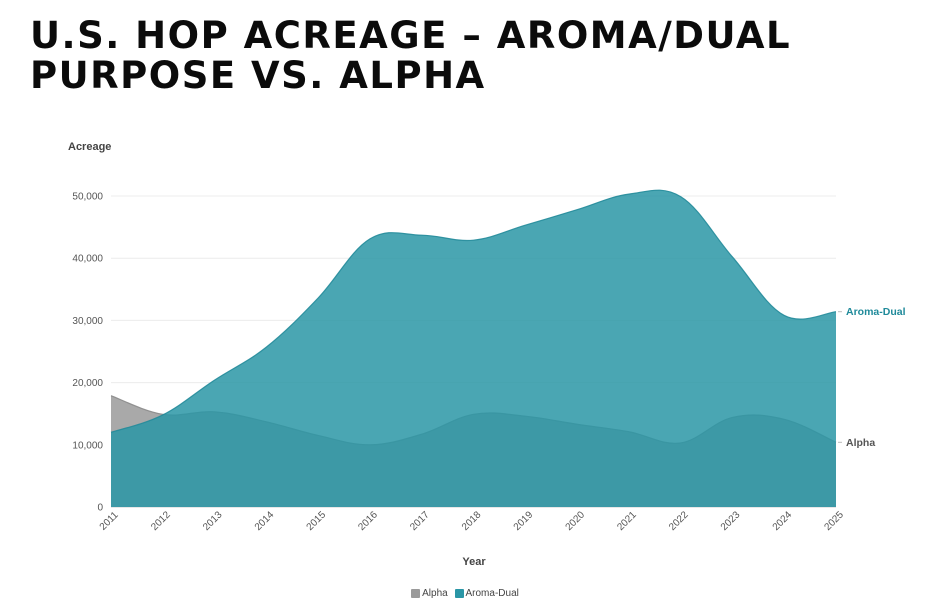  Describe the element at coordinates (100, 508) in the screenshot. I see `y-tick-label: 0` at that location.